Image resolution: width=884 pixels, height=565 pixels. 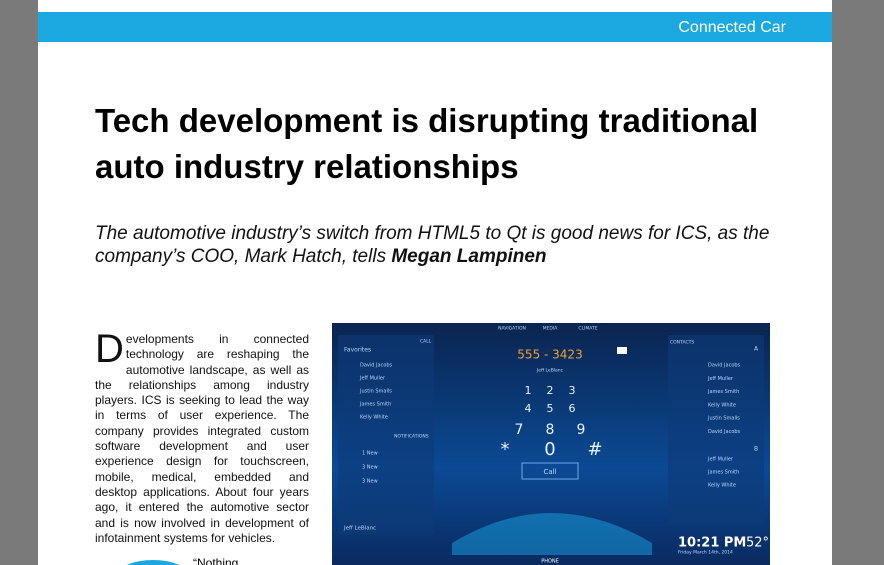 What do you see at coordinates (549, 449) in the screenshot?
I see `keypad-key: 0` at bounding box center [549, 449].